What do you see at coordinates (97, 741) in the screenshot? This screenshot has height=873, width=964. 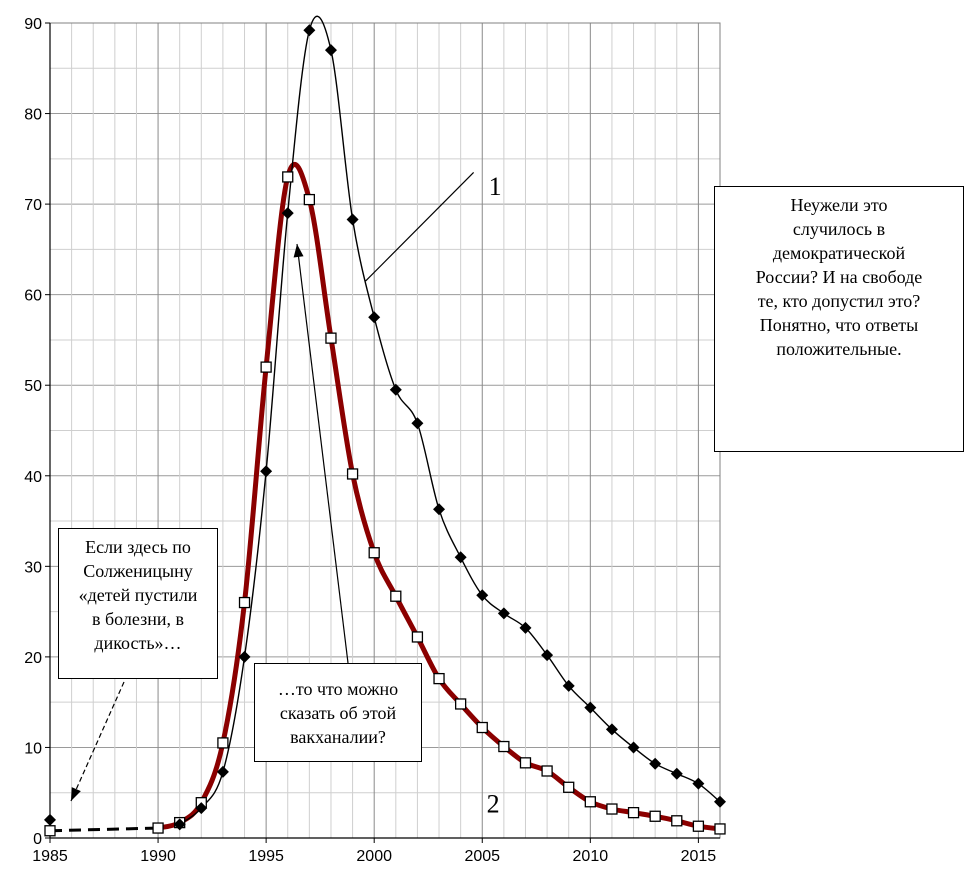 I see `arrow-left-note` at bounding box center [97, 741].